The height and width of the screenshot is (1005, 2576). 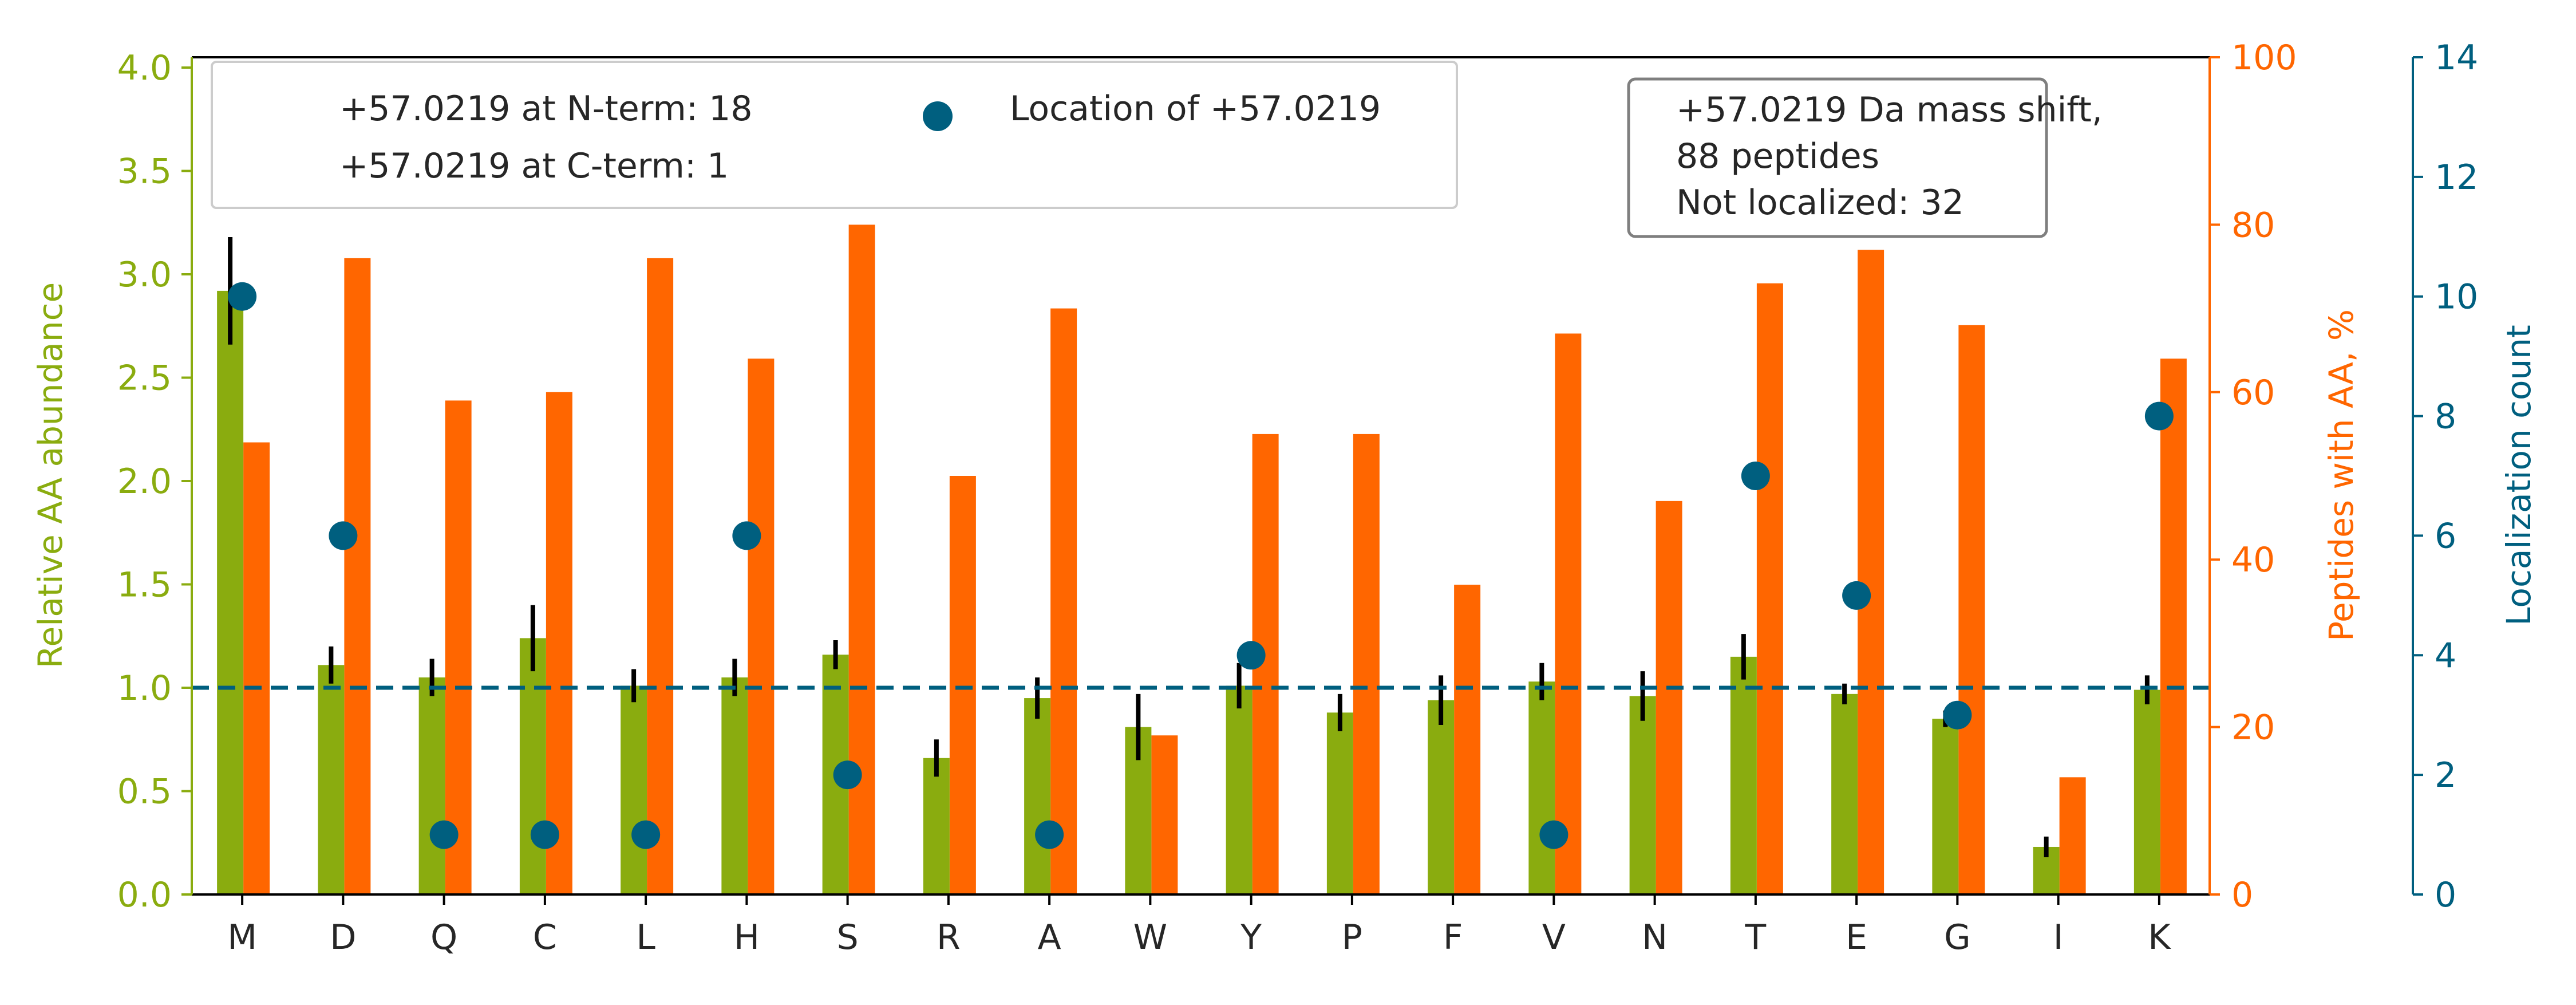 What do you see at coordinates (634, 789) in the screenshot?
I see `abundance-bar-L` at bounding box center [634, 789].